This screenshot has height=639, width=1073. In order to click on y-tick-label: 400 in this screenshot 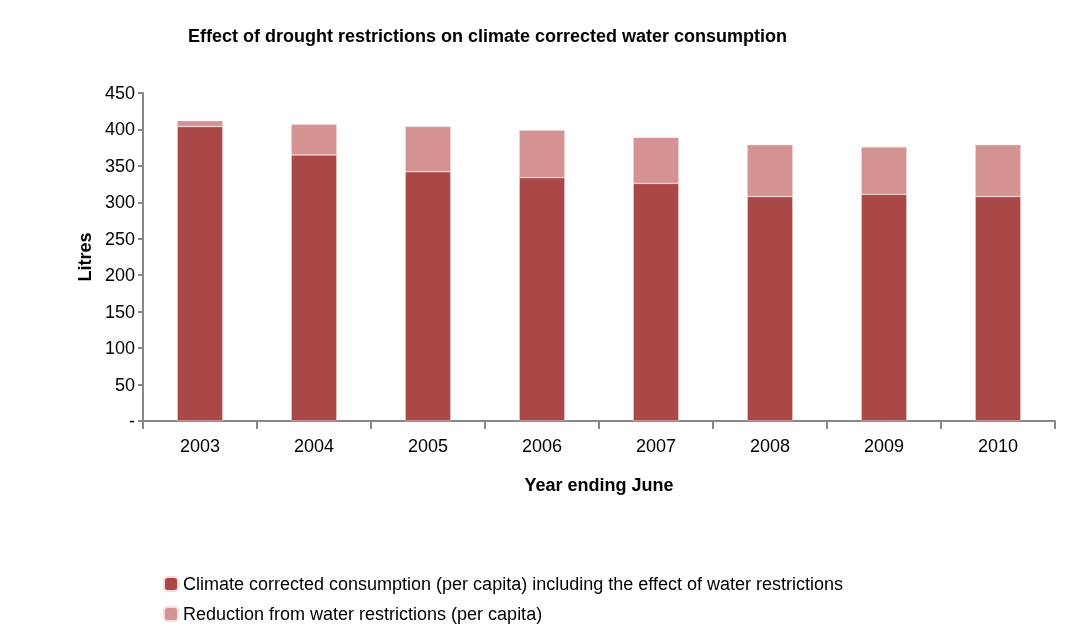, I will do `click(119, 129)`.